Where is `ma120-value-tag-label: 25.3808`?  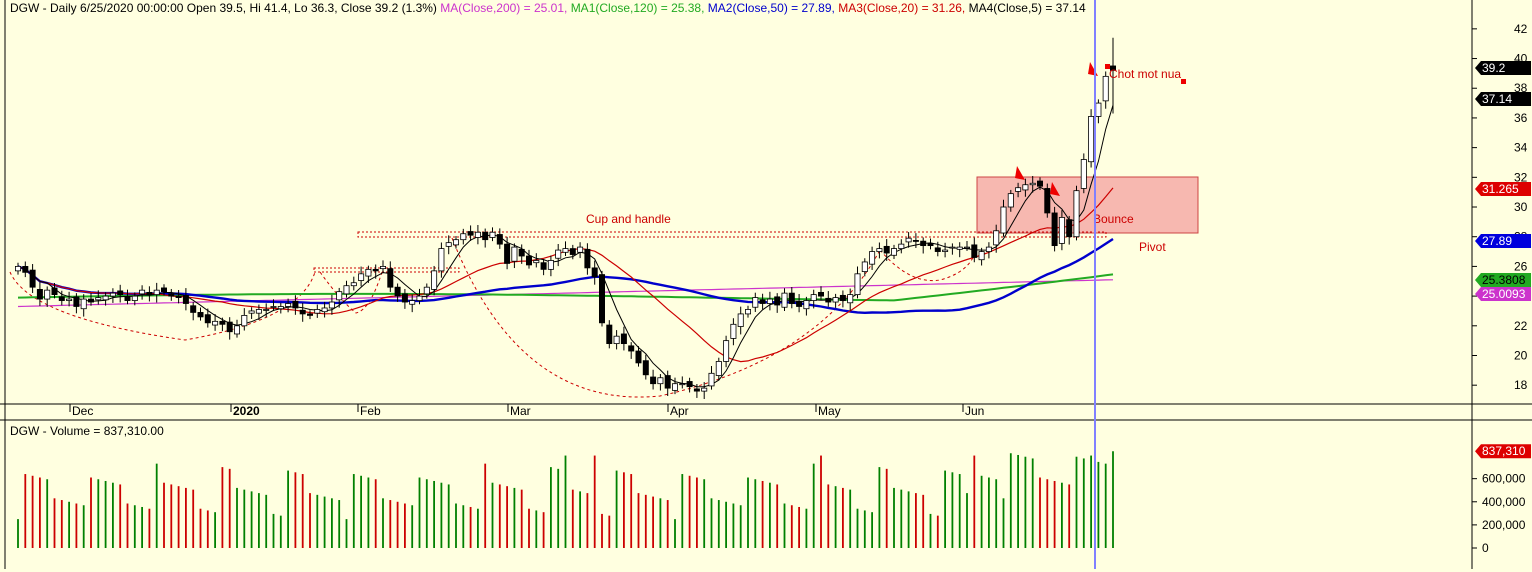
ma120-value-tag-label: 25.3808 is located at coordinates (1504, 280).